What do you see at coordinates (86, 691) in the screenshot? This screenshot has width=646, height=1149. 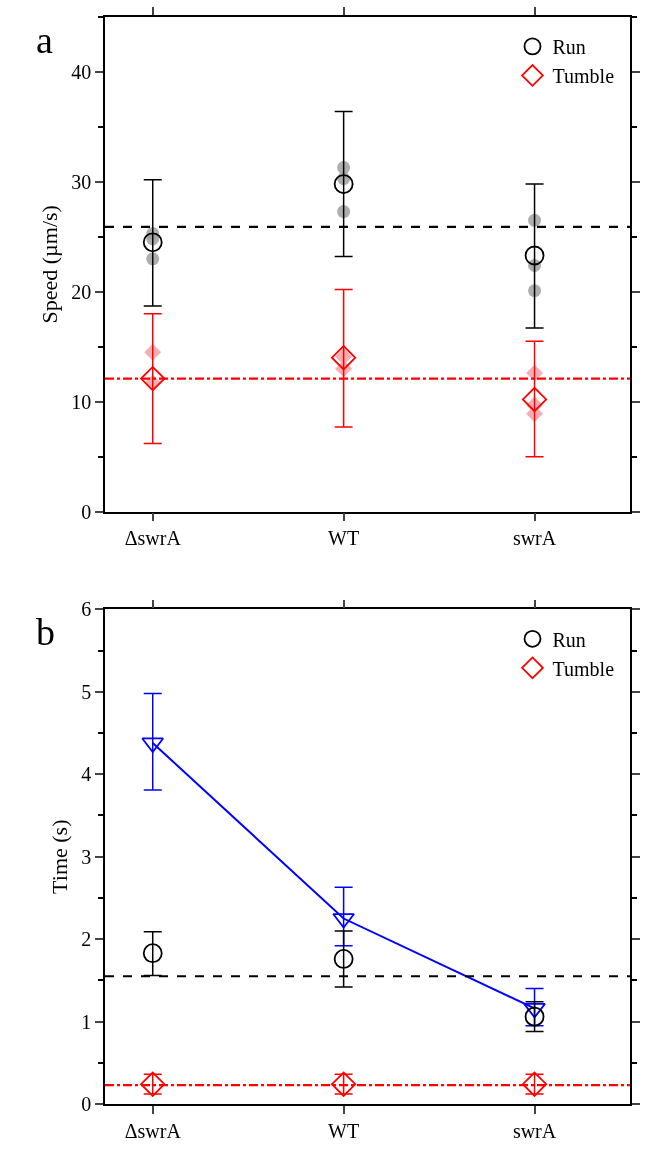 I see `y-tick-label: 5` at bounding box center [86, 691].